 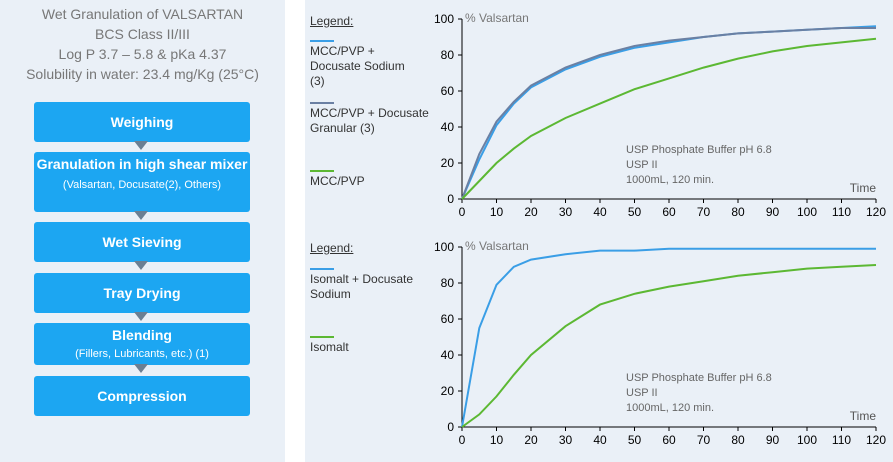 I want to click on step-tray-drying: Tray Drying, so click(x=142, y=293).